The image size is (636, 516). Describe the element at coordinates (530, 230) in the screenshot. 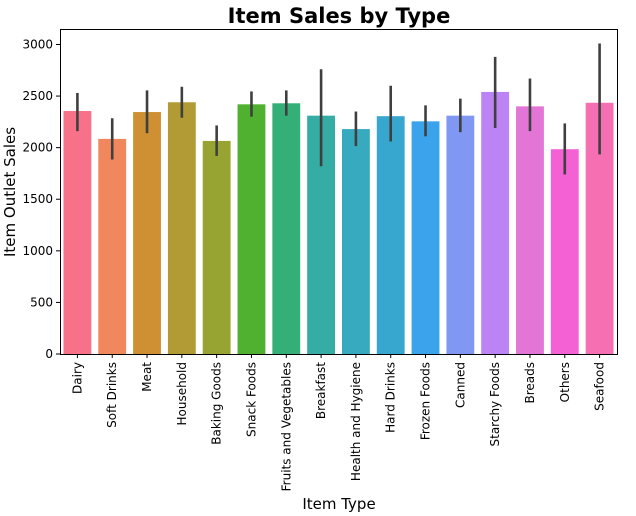

I see `bar-breads` at that location.